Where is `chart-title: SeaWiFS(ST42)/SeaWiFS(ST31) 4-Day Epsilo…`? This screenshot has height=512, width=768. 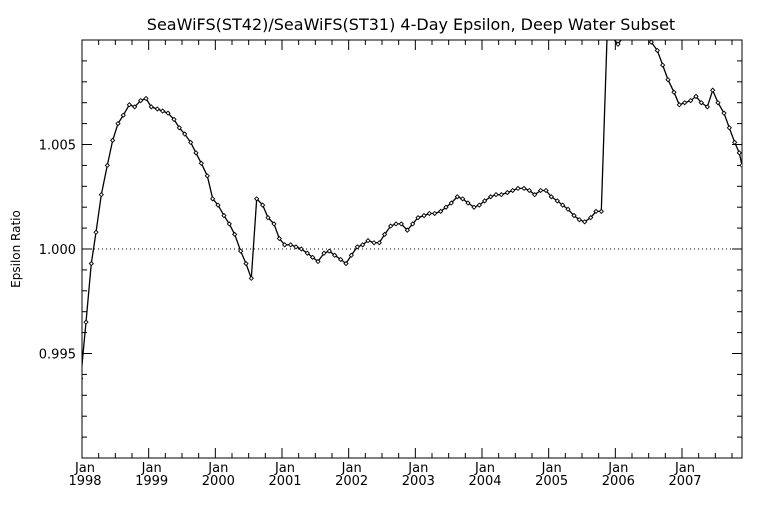
chart-title: SeaWiFS(ST42)/SeaWiFS(ST31) 4-Day Epsilo… is located at coordinates (411, 24).